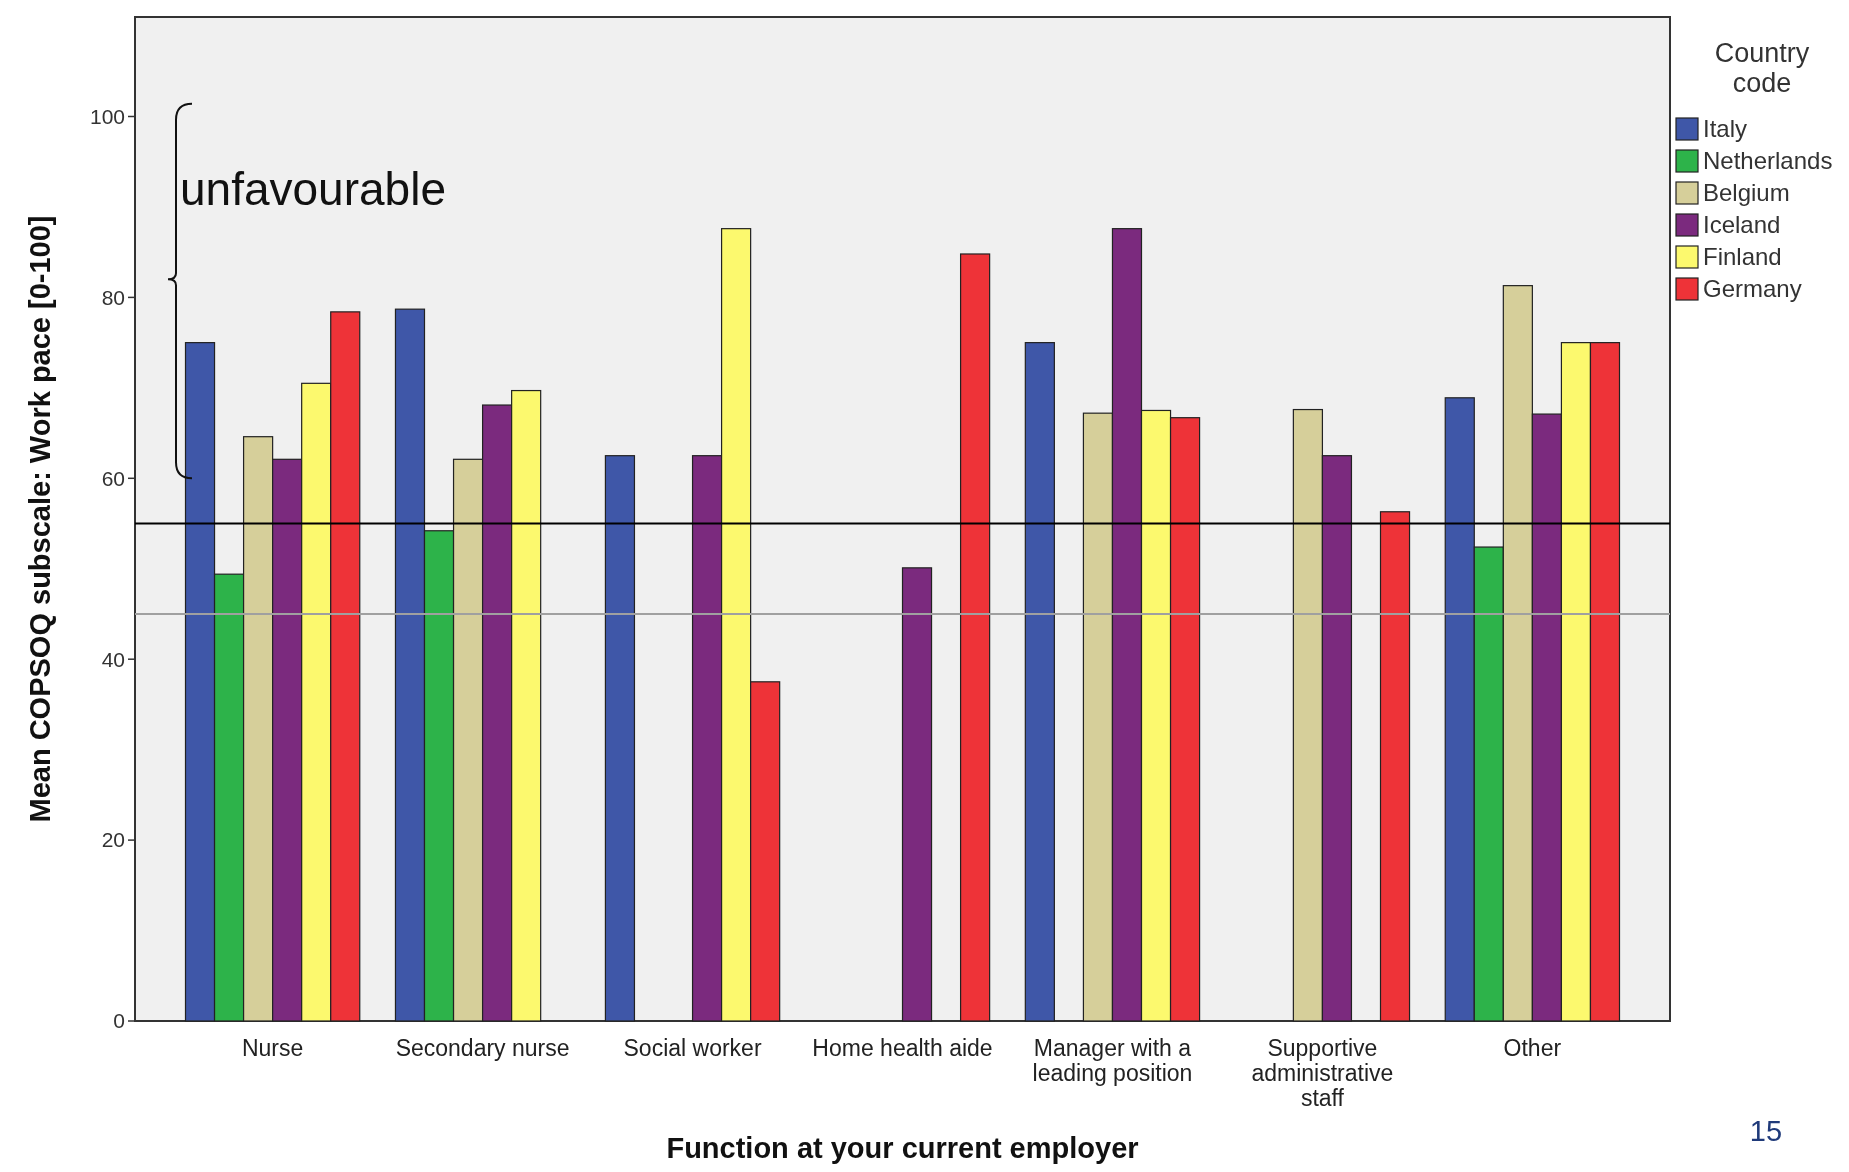 Image resolution: width=1849 pixels, height=1172 pixels. What do you see at coordinates (1762, 68) in the screenshot?
I see `legend-title: Country code` at bounding box center [1762, 68].